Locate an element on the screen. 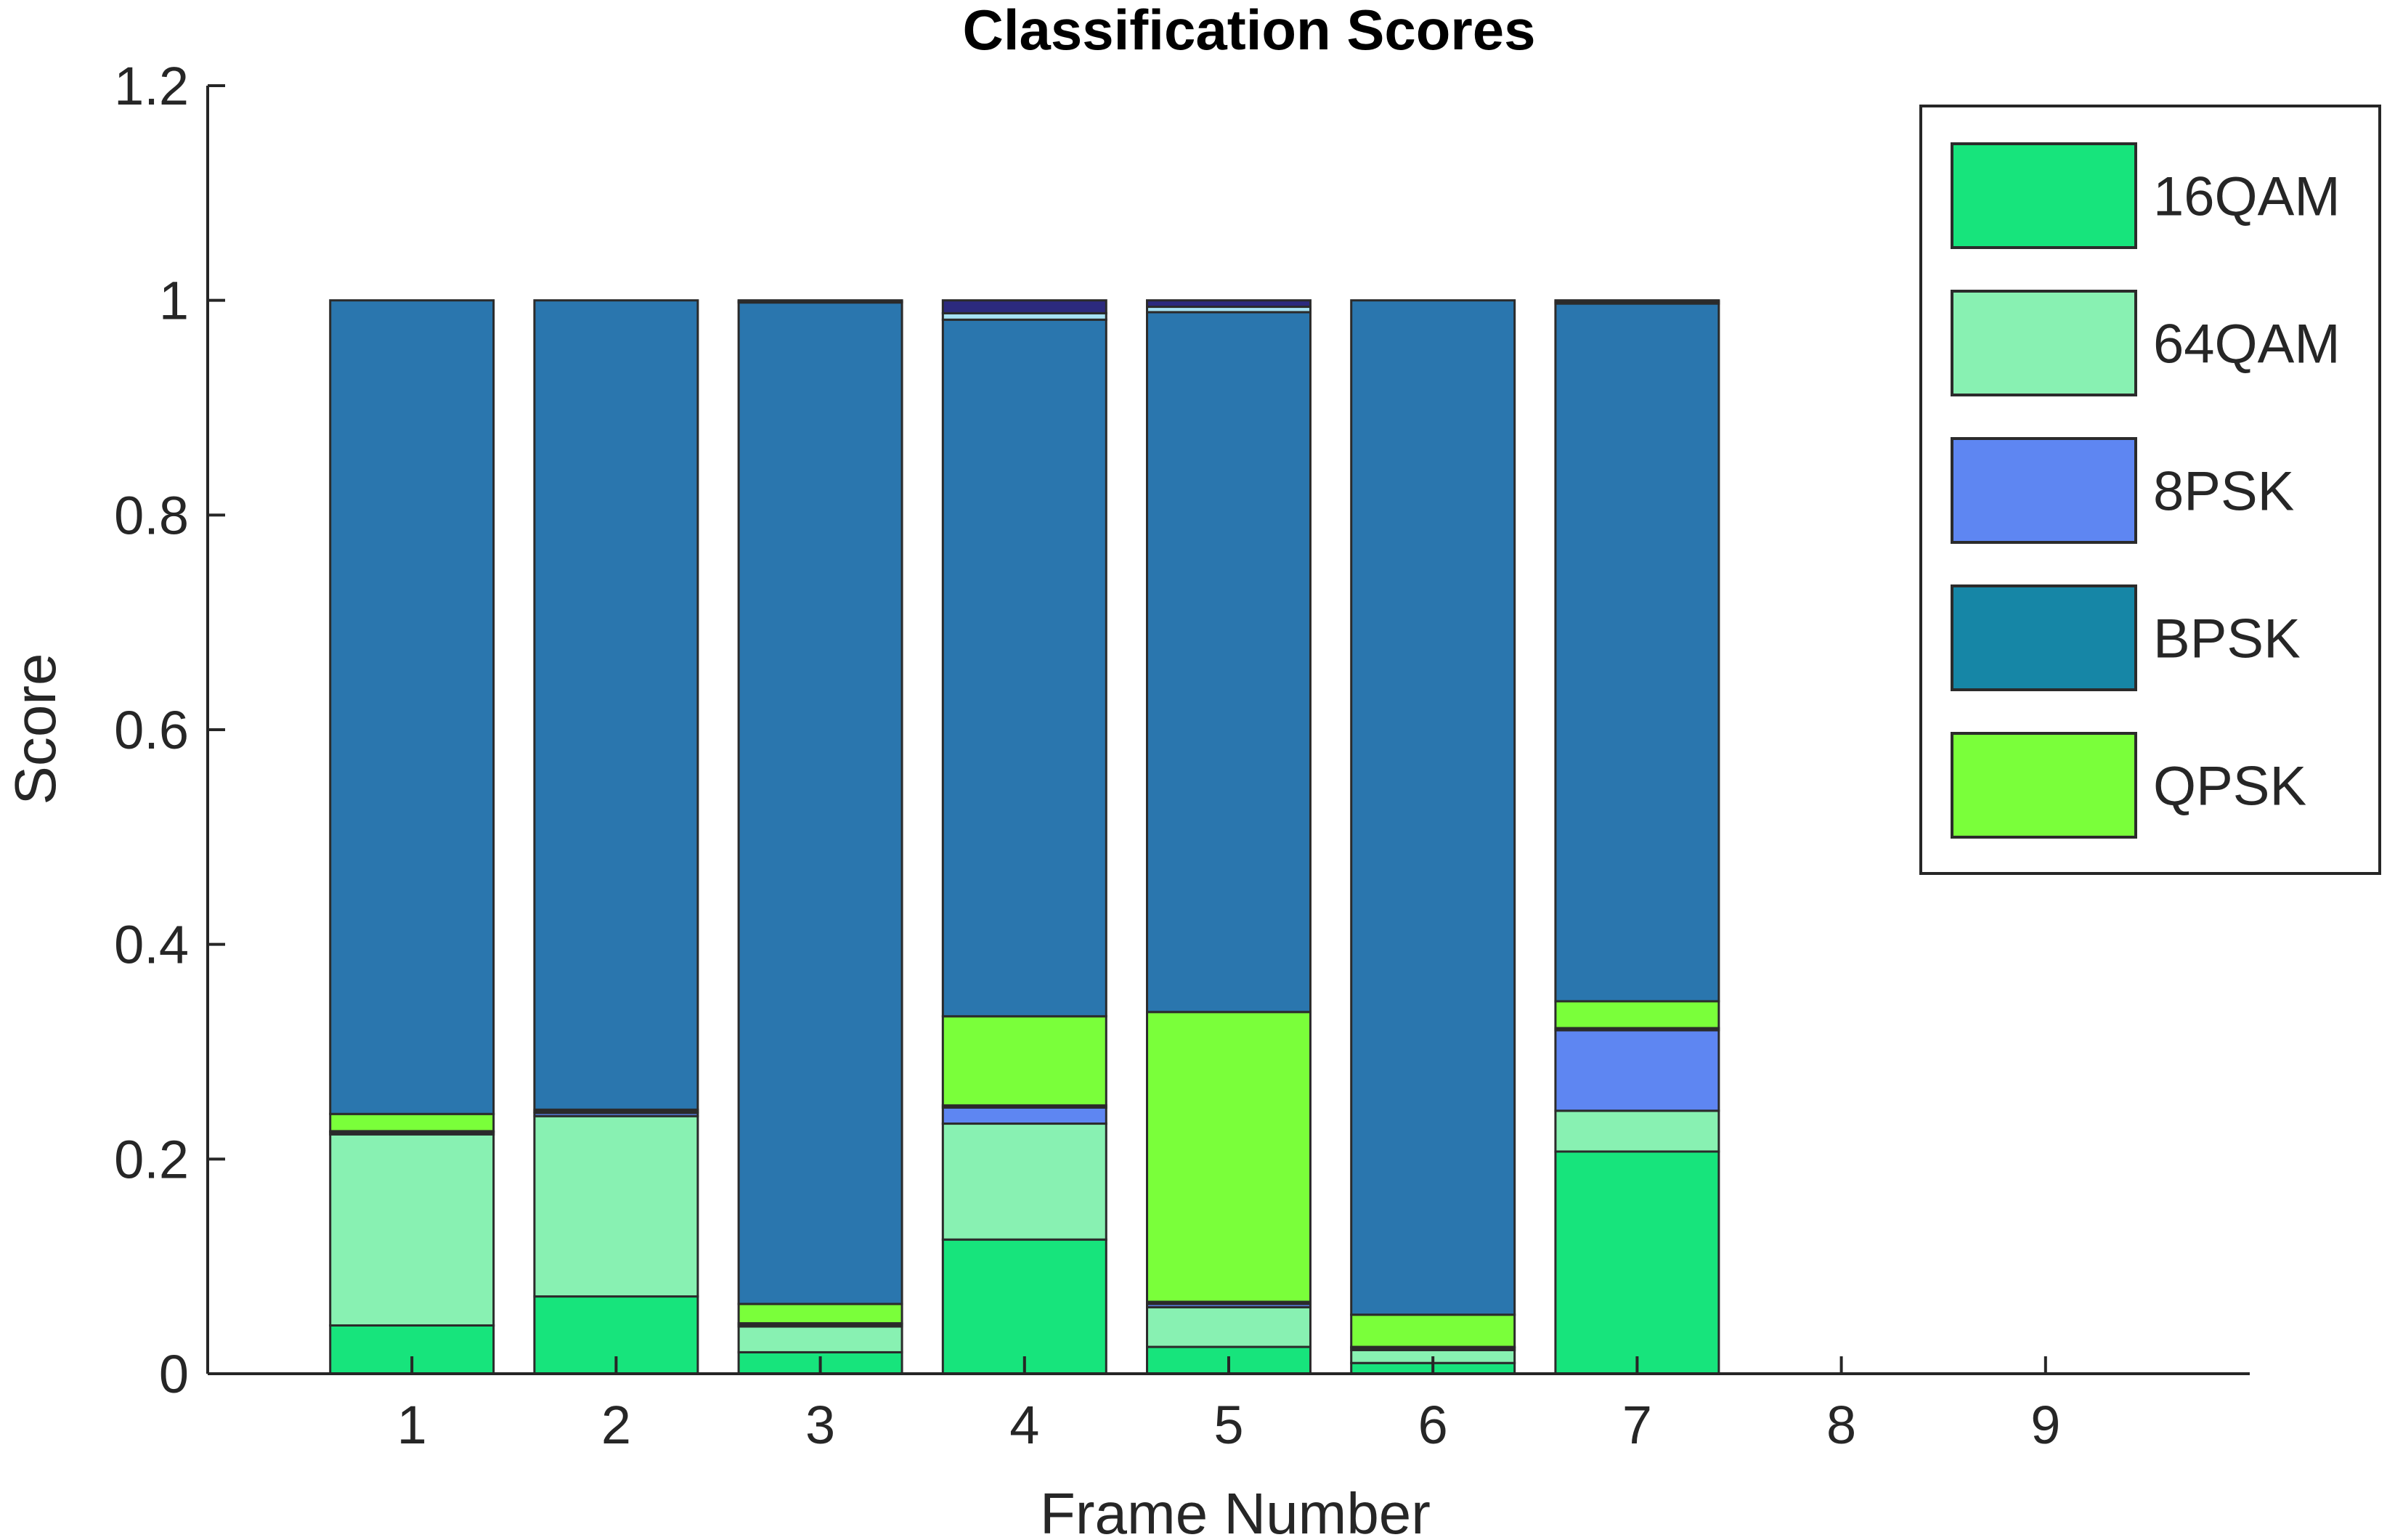 The height and width of the screenshot is (1540, 2387). y-tick-label: 0.8 is located at coordinates (152, 515).